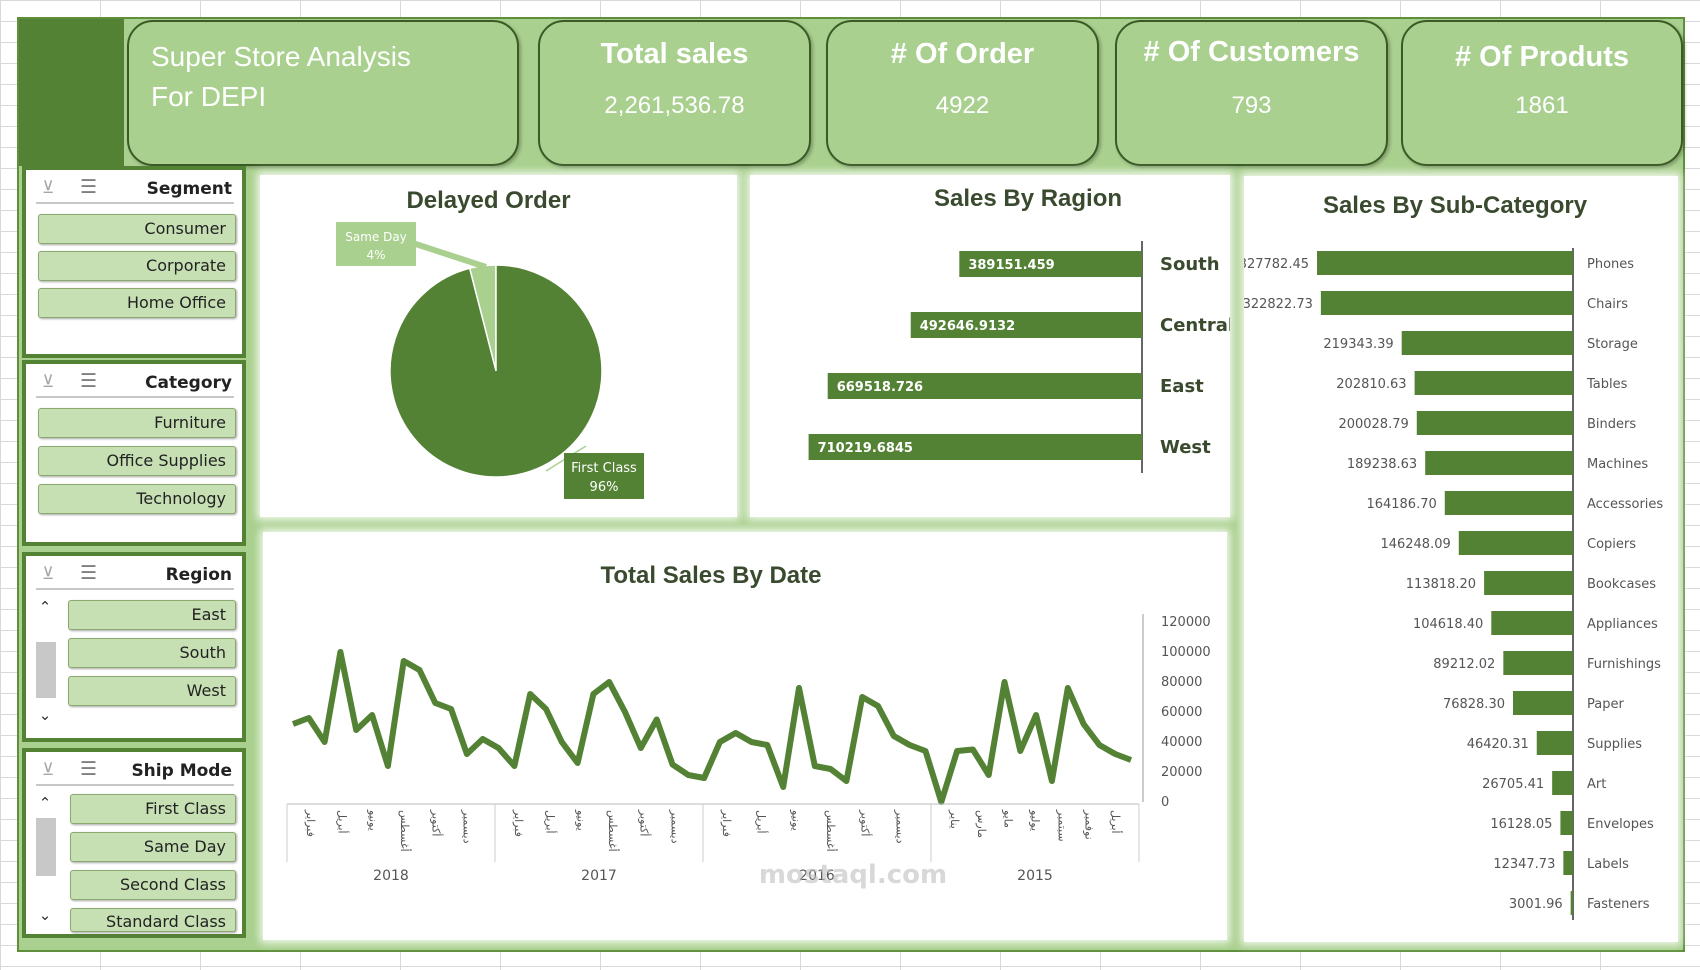 Image resolution: width=1700 pixels, height=970 pixels. Describe the element at coordinates (1618, 904) in the screenshot. I see `subcategory-category-label: Fasteners` at that location.